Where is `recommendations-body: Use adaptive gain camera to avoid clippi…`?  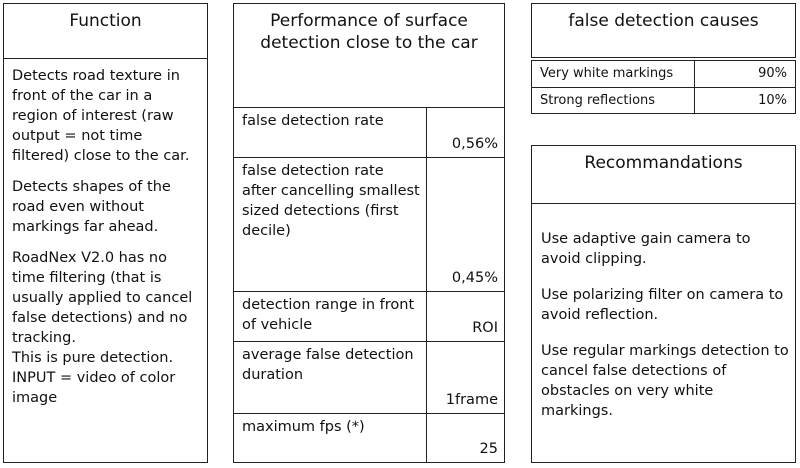
recommendations-body: Use adaptive gain camera to avoid clippi… is located at coordinates (665, 325).